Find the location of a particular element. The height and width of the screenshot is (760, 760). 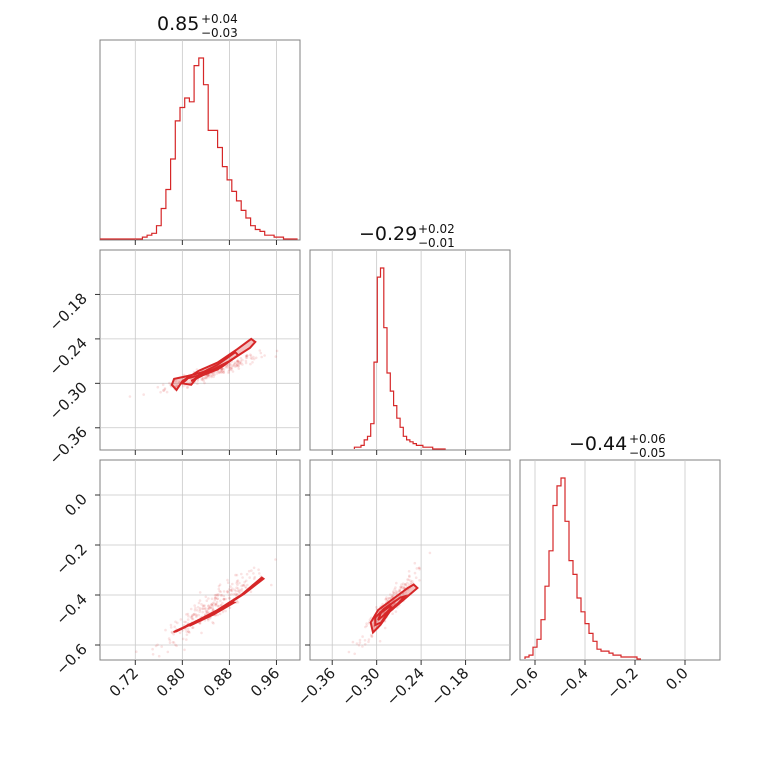

tick-label-y-param-1: −0.24 is located at coordinates (68, 356).